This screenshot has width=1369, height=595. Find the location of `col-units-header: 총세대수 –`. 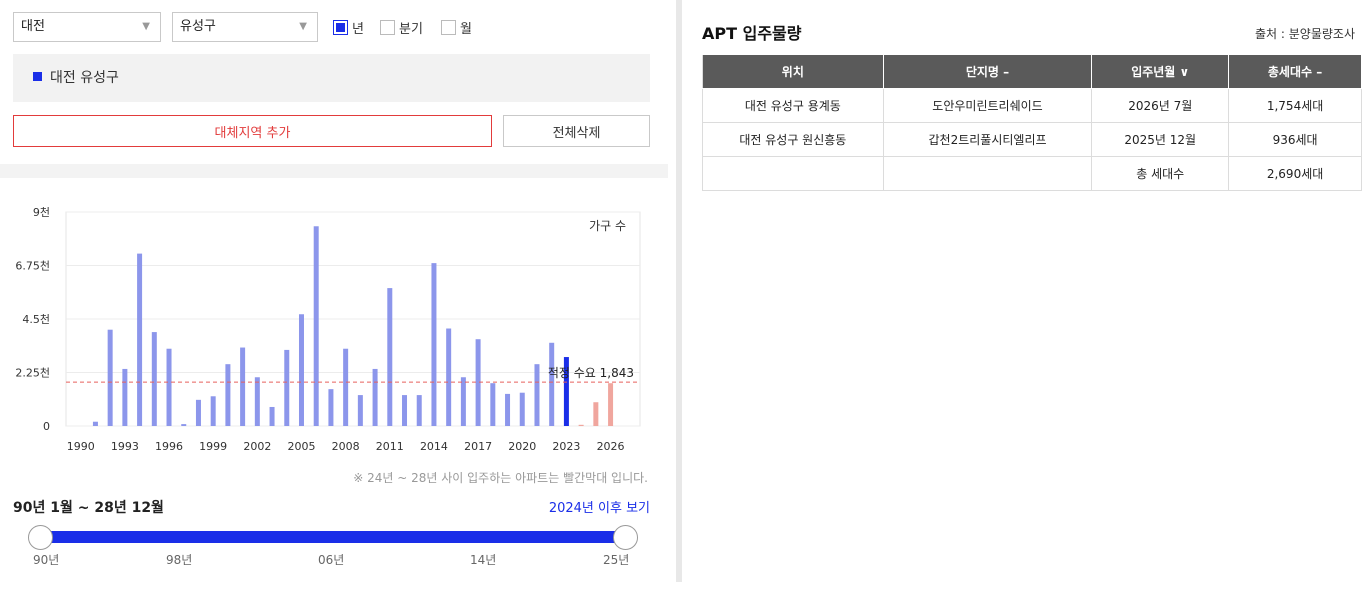

col-units-header: 총세대수 – is located at coordinates (1295, 72).